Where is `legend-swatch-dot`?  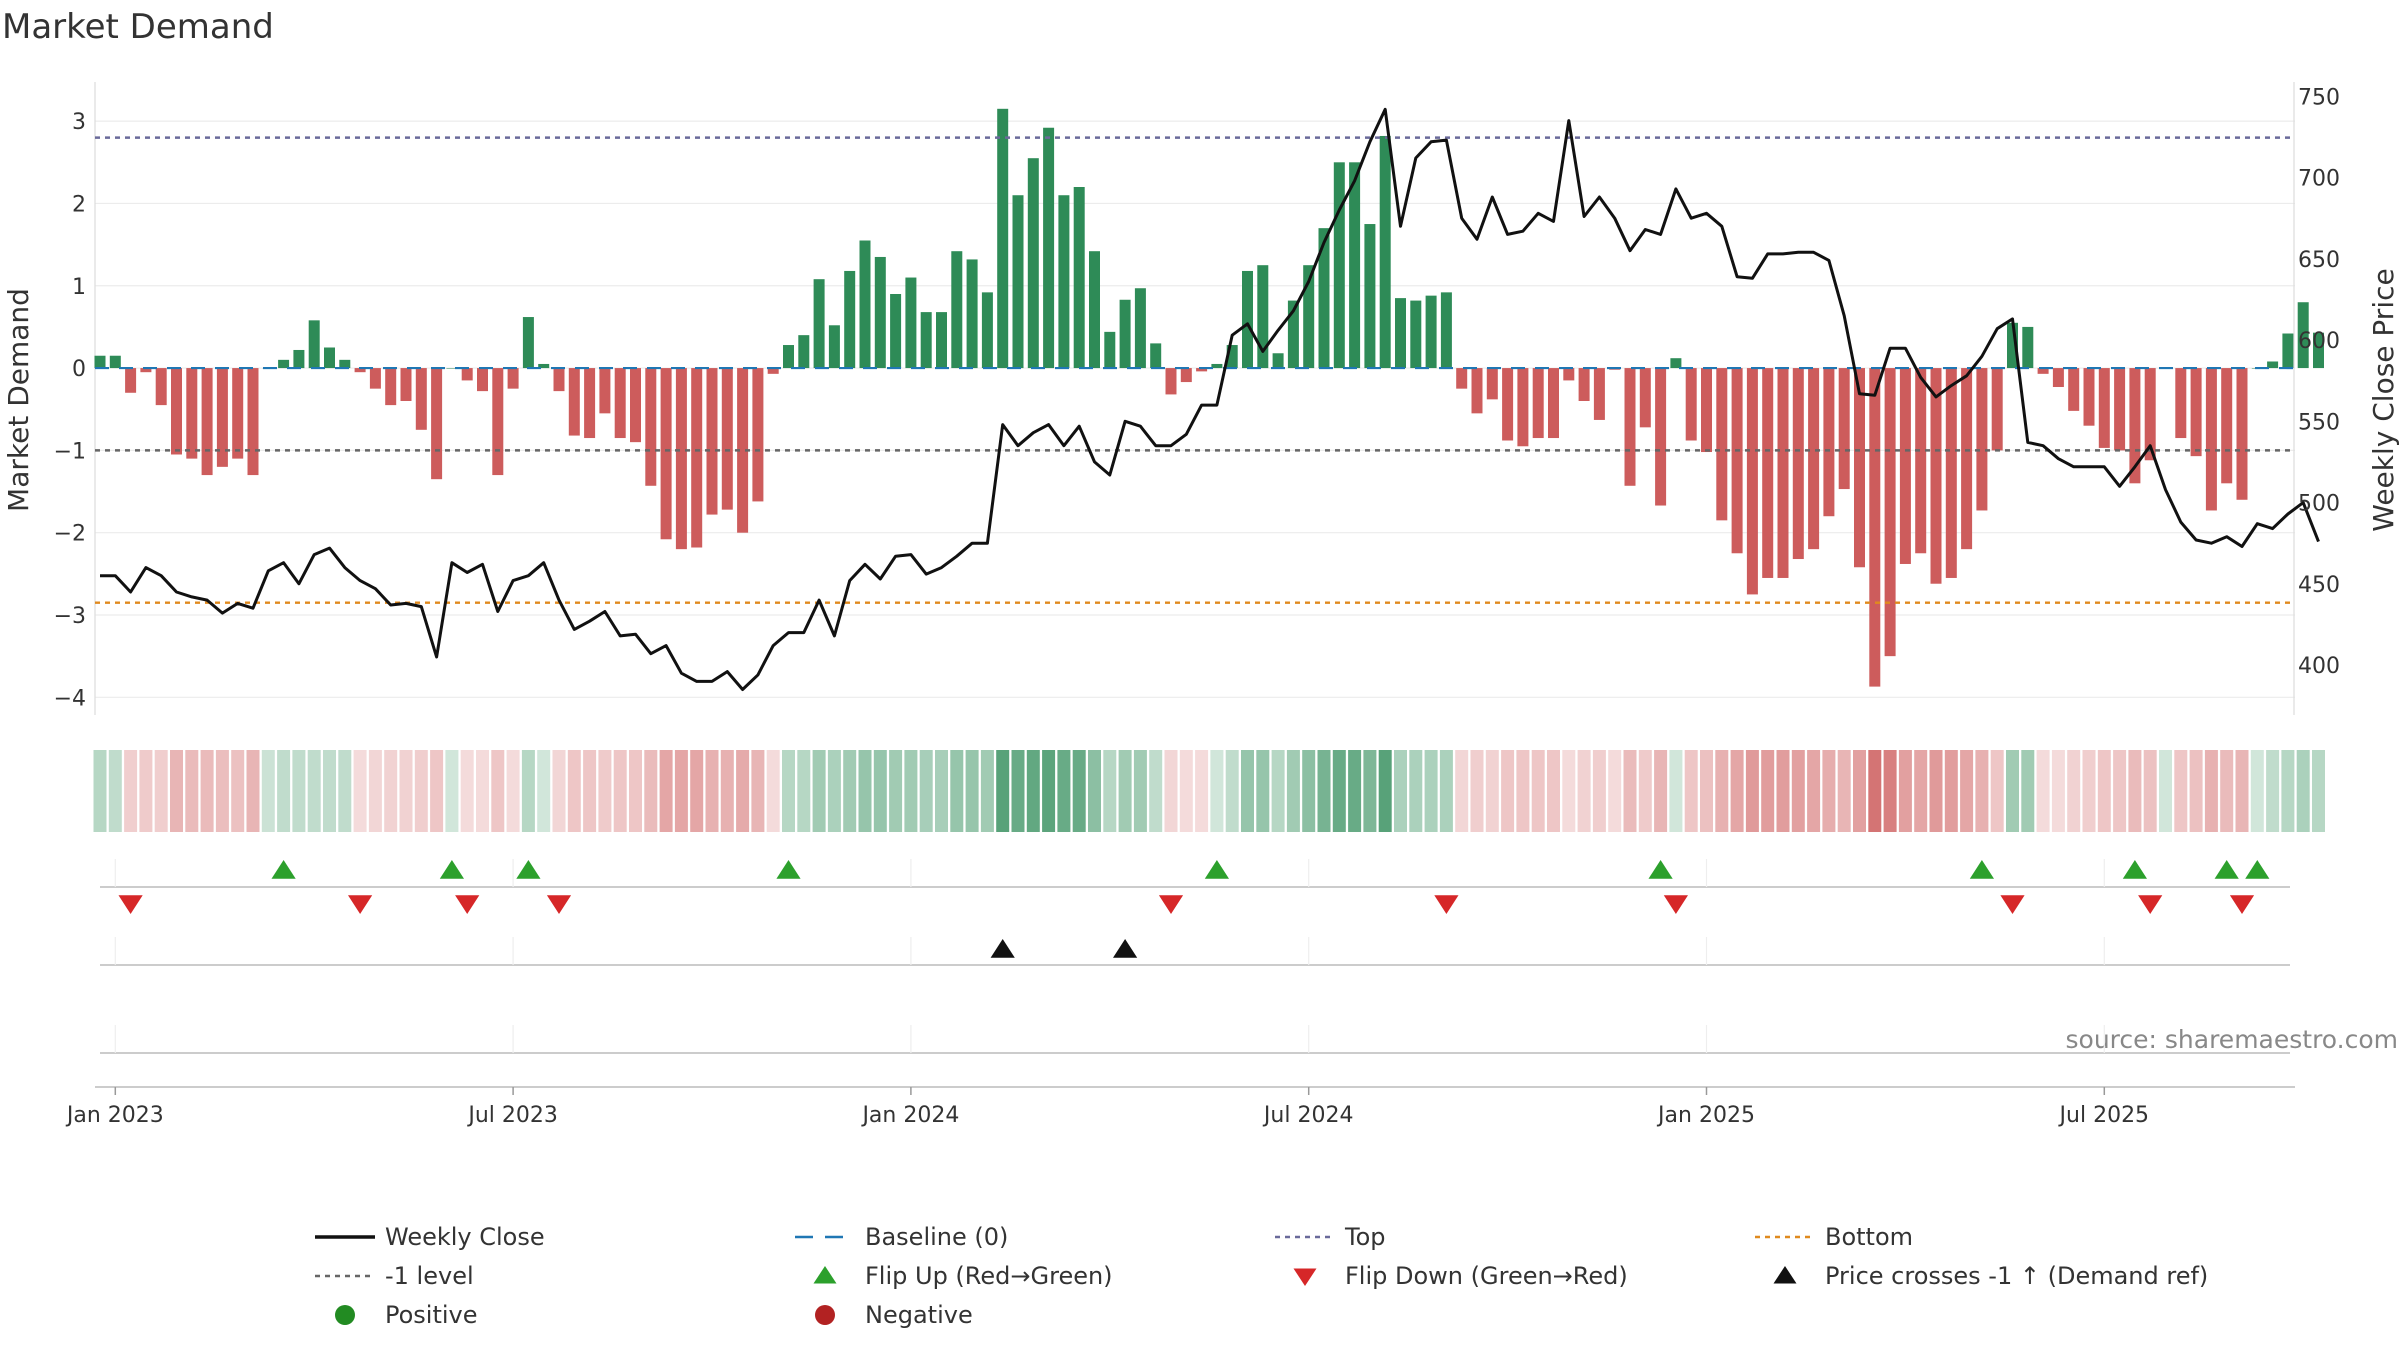 legend-swatch-dot is located at coordinates (825, 1315).